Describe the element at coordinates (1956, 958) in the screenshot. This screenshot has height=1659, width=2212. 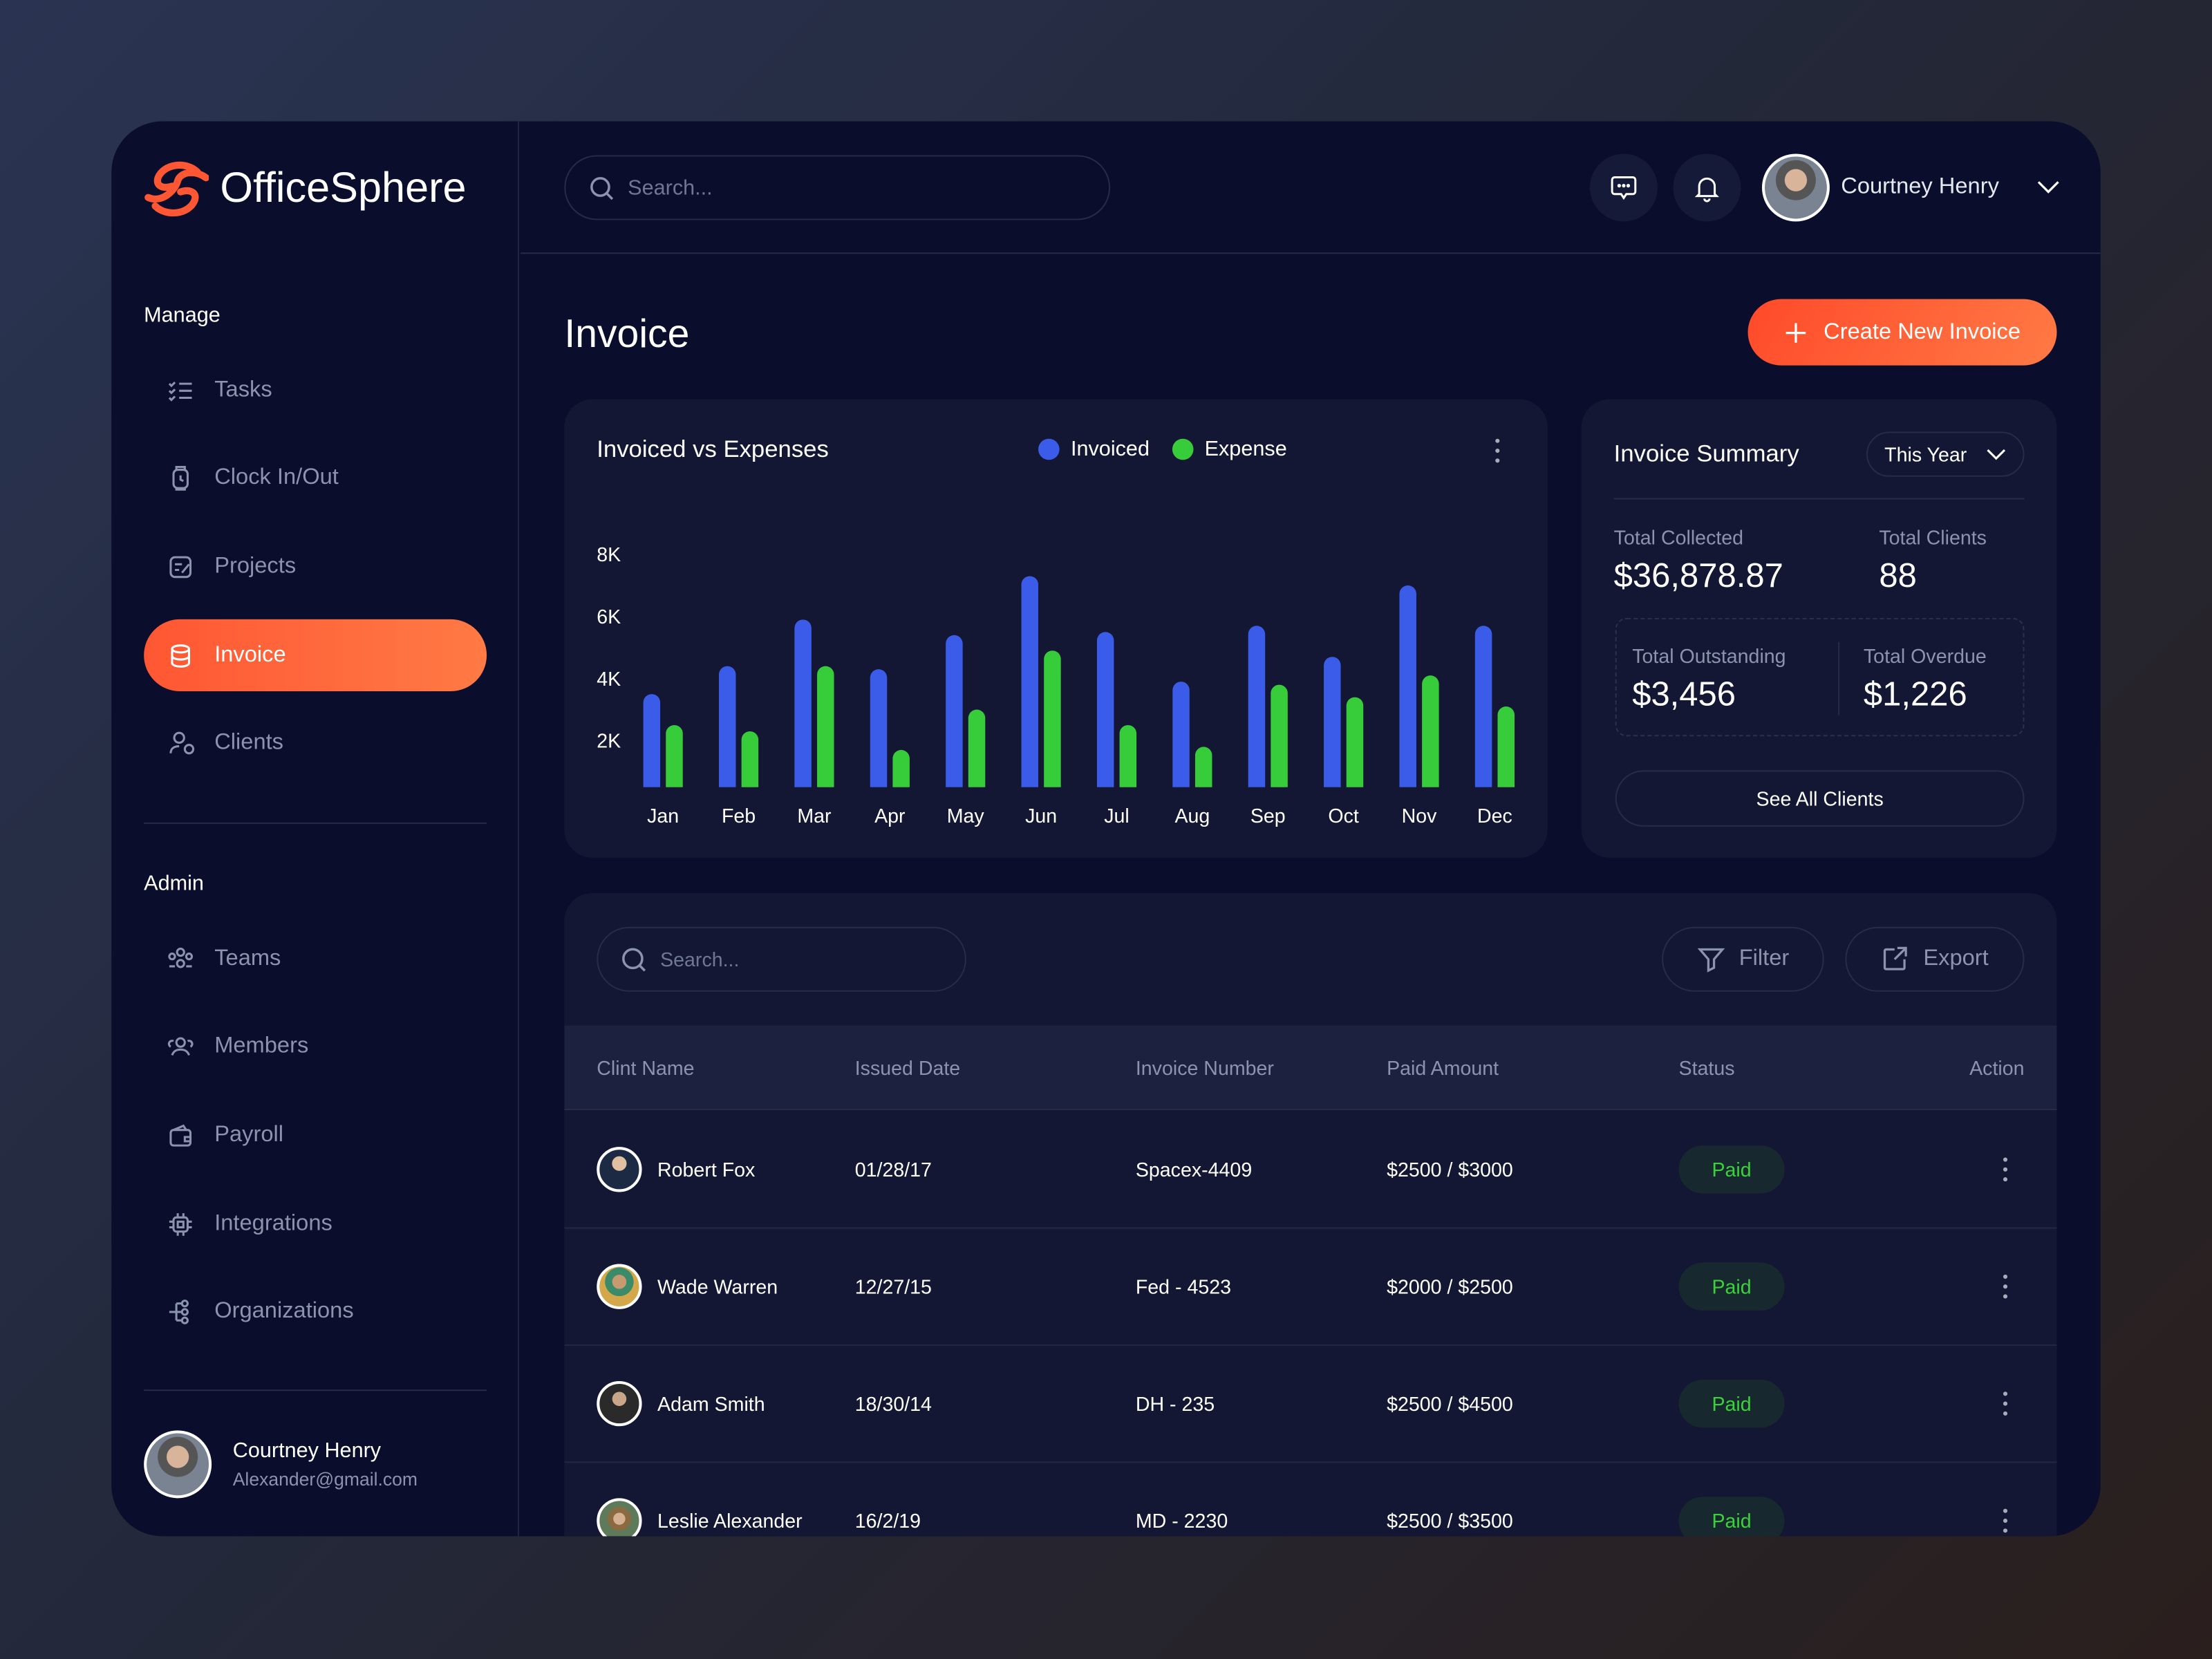
I see `export-label: Export` at that location.